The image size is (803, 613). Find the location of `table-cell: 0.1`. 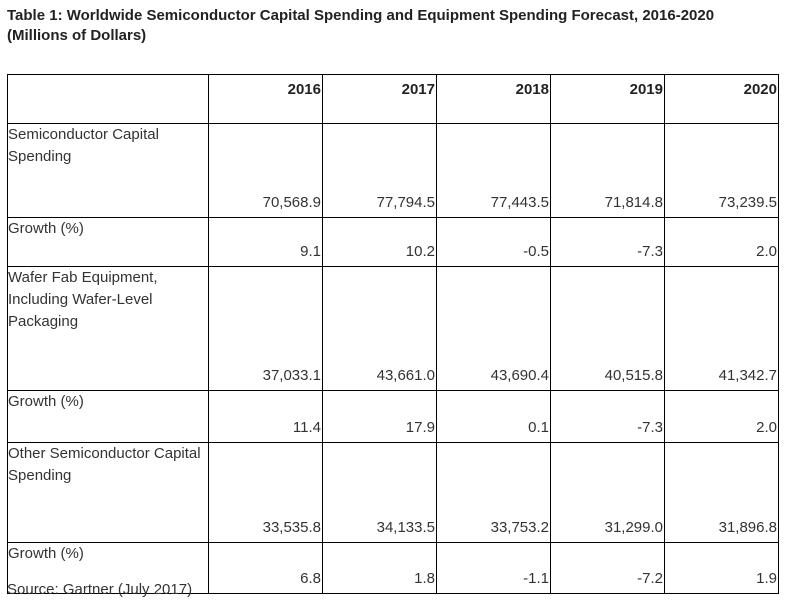

table-cell: 0.1 is located at coordinates (493, 416).